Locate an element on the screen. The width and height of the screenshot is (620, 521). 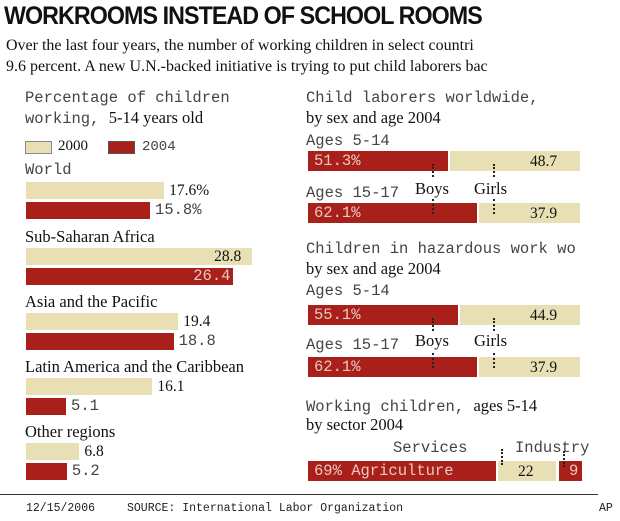
left-chart-title-2b: 5-14 years old is located at coordinates (156, 117).